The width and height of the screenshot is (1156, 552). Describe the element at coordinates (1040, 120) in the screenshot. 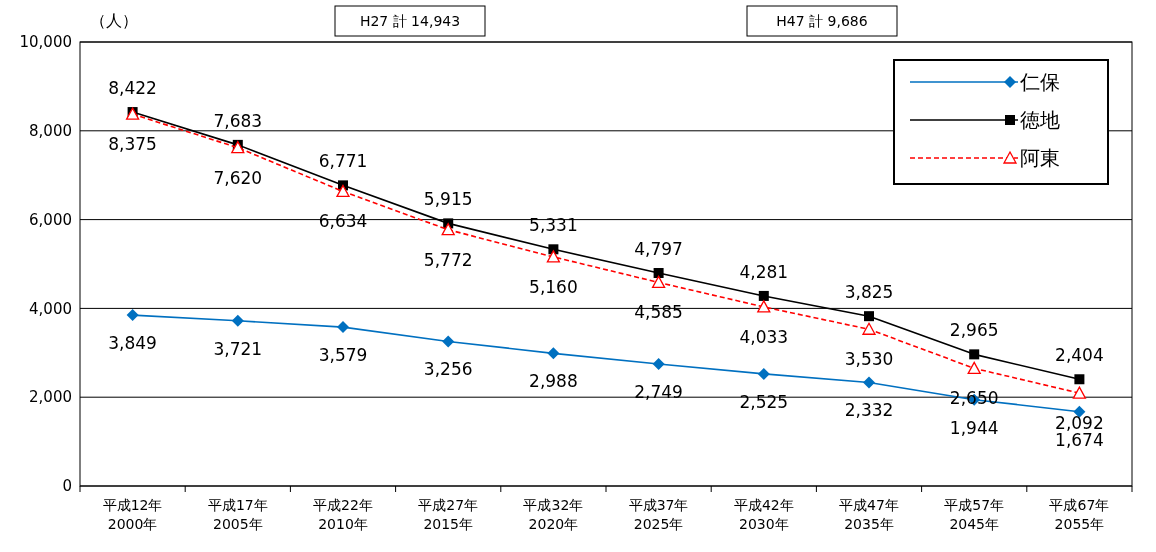

I see `legend-label: 徳地` at that location.